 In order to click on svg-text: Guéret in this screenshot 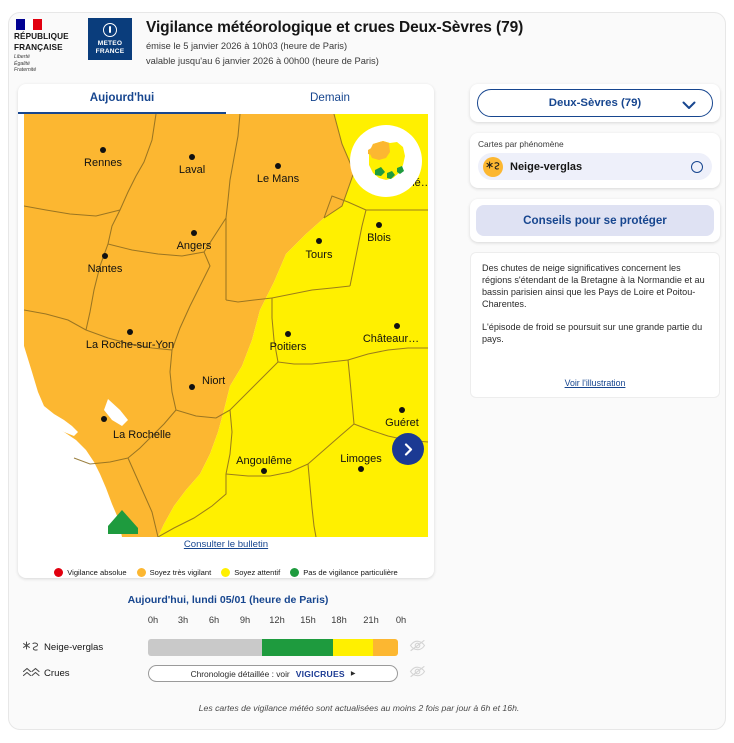, I will do `click(402, 423)`.